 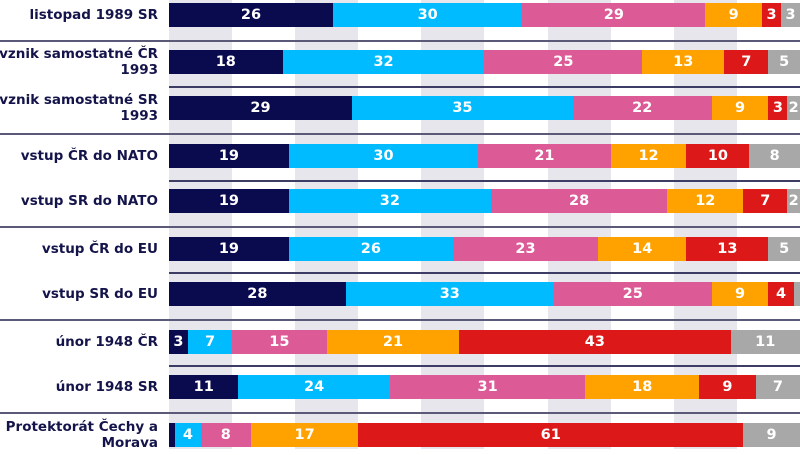 What do you see at coordinates (462, 108) in the screenshot?
I see `bar-segment: 35` at bounding box center [462, 108].